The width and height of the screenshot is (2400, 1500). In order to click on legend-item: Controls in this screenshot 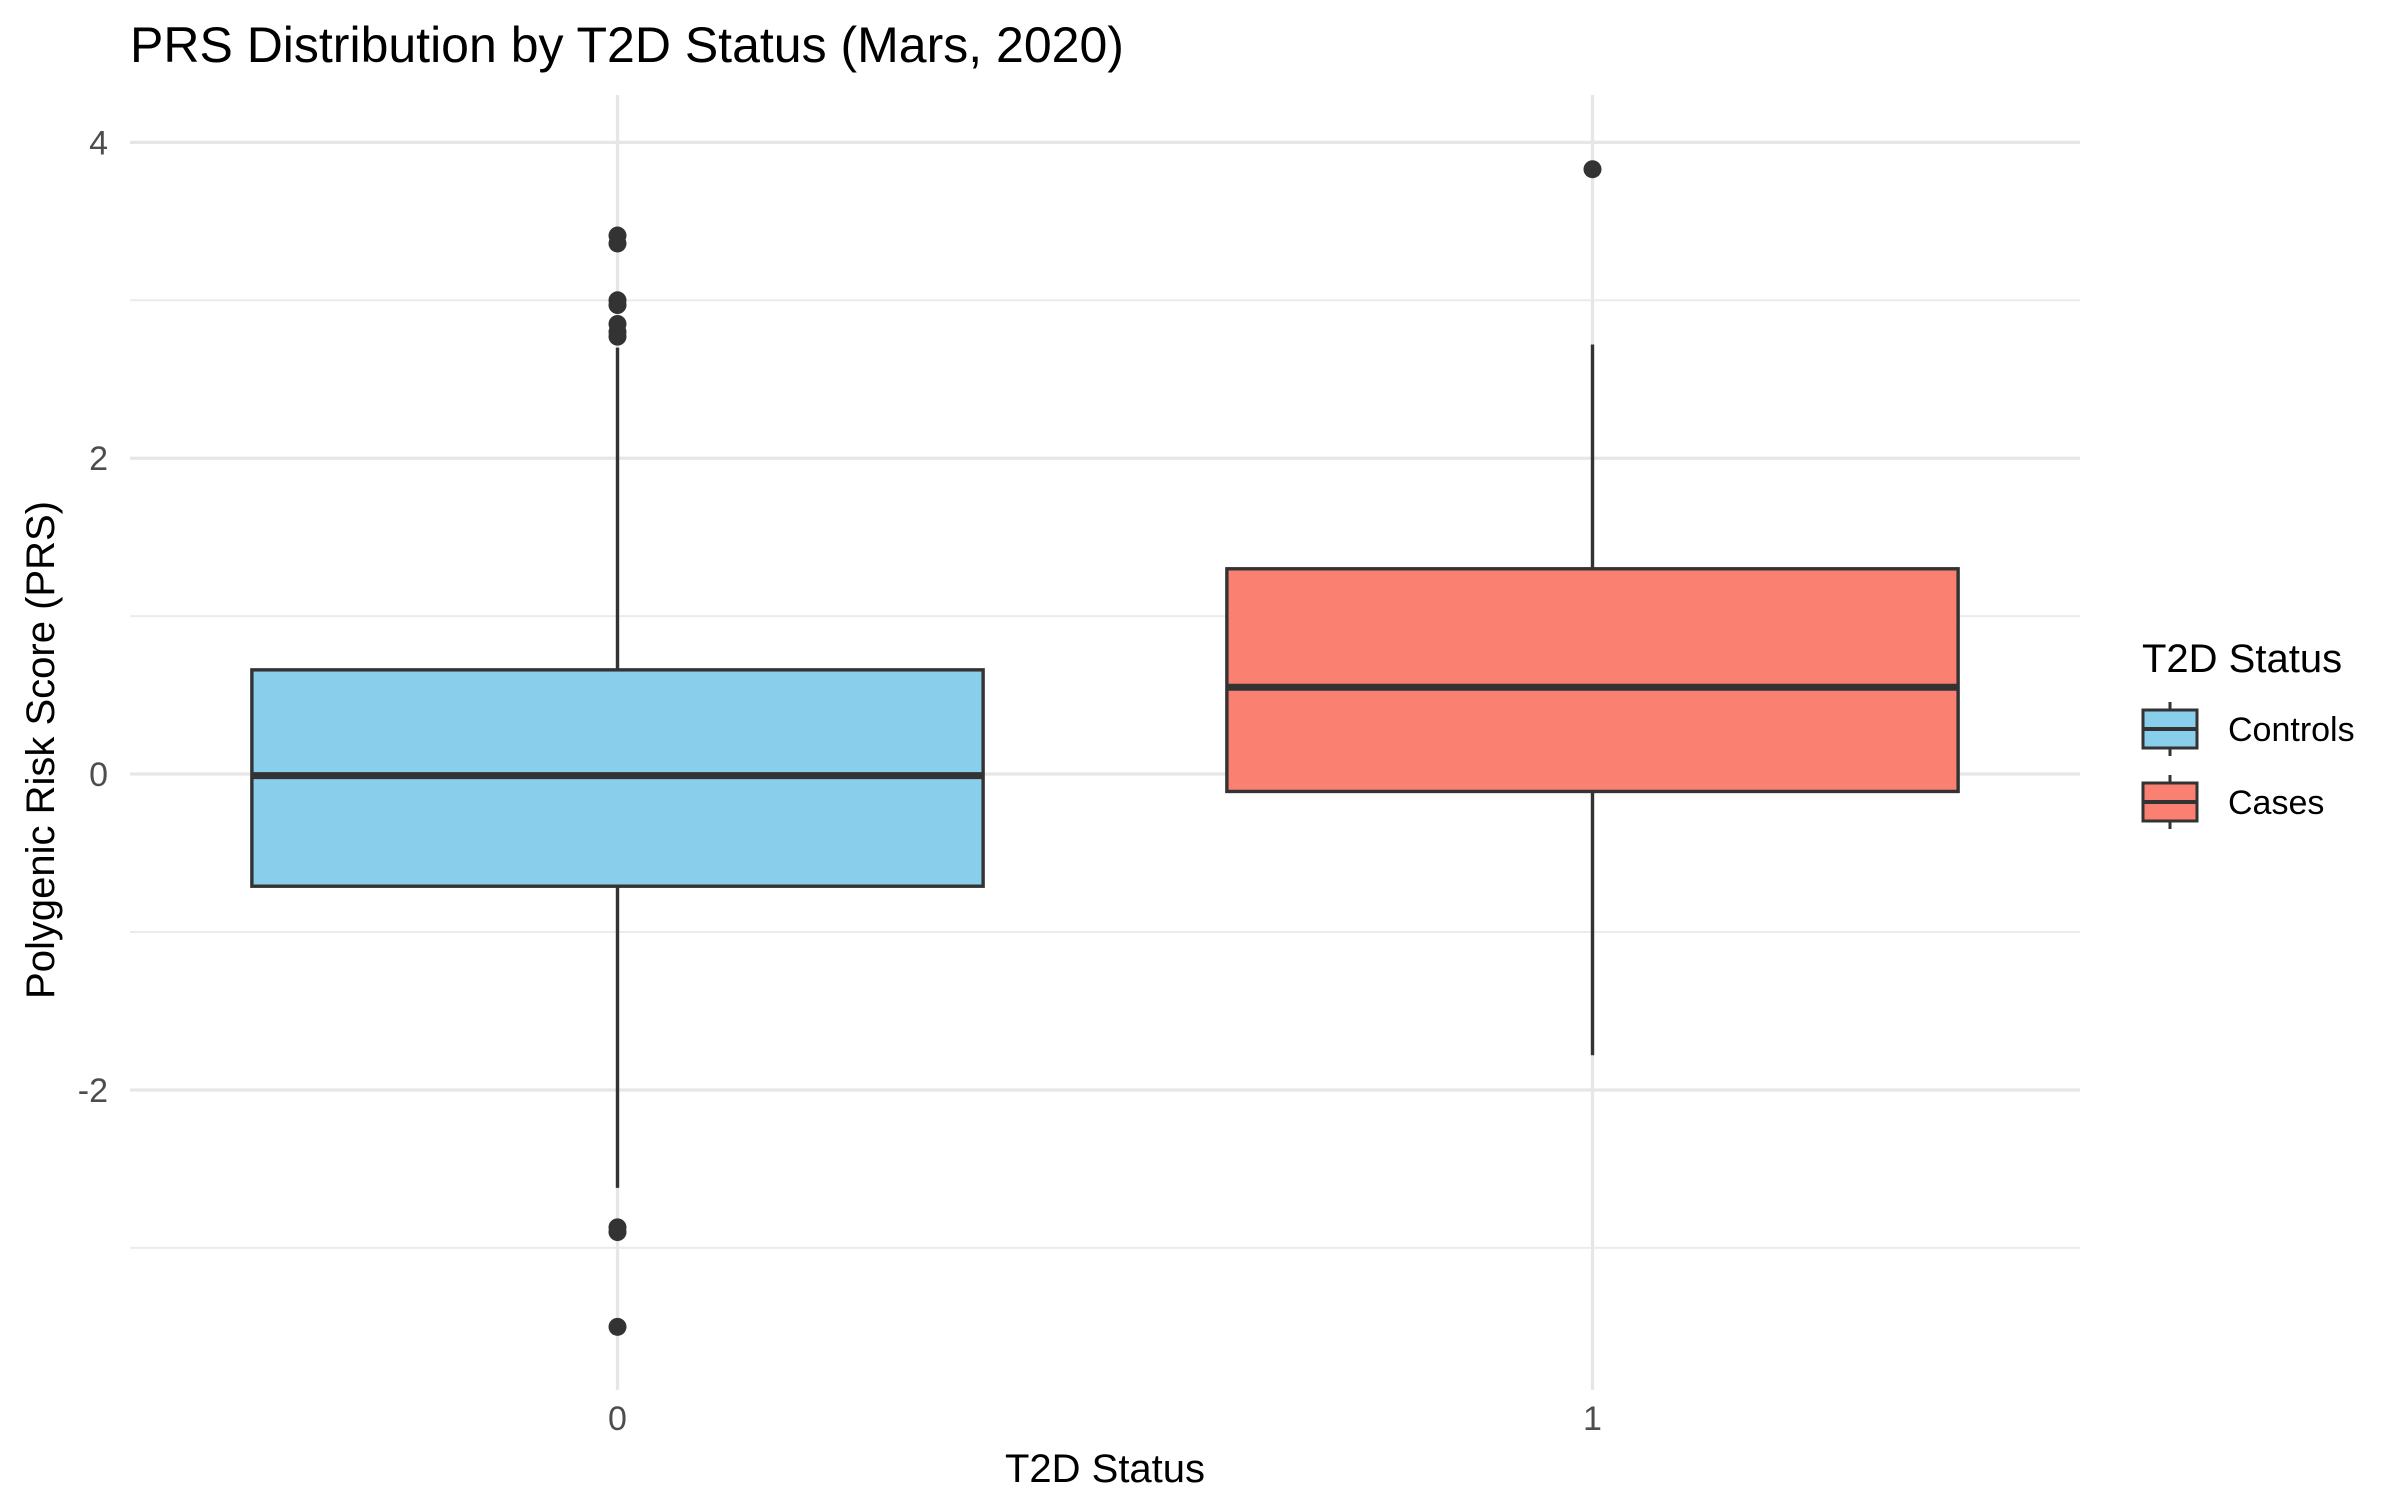, I will do `click(2248, 729)`.